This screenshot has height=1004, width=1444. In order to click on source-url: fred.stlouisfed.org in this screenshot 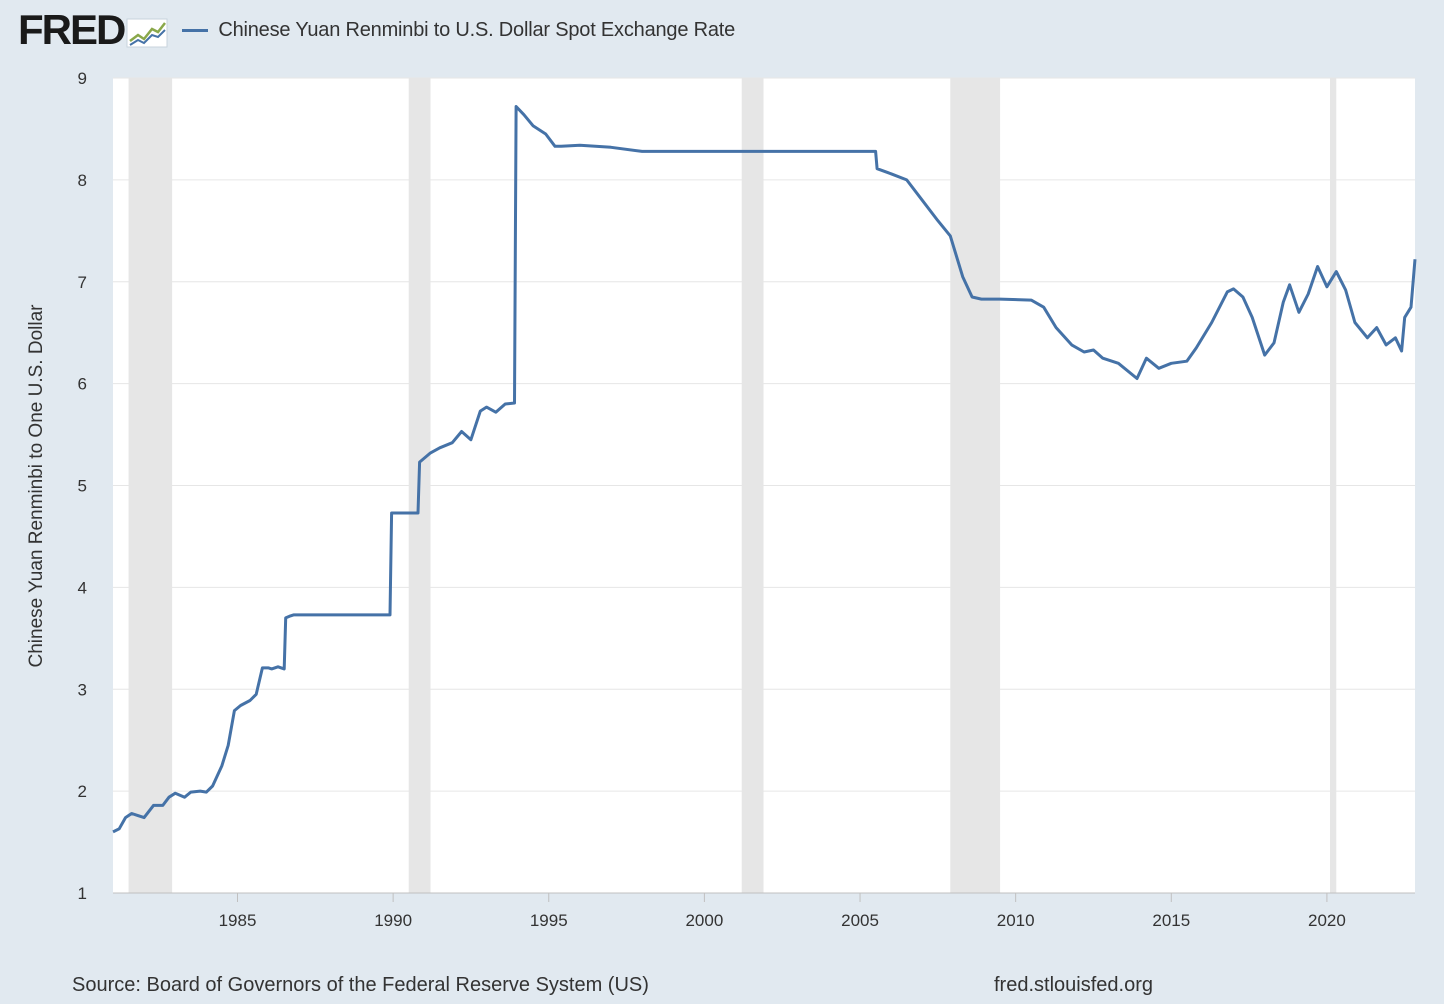, I will do `click(1073, 985)`.